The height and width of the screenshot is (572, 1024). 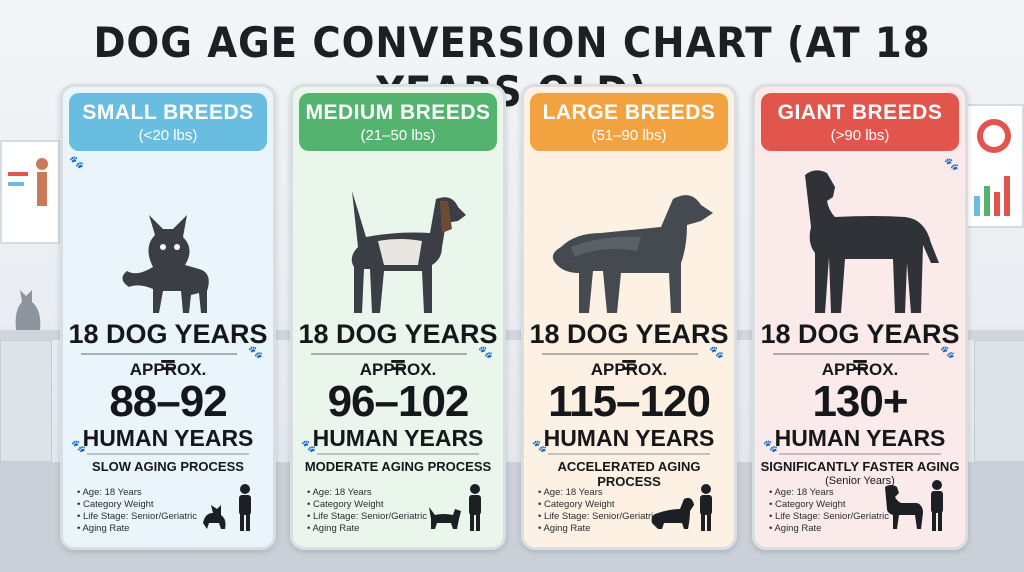 I want to click on cat-silhouette-icon, so click(x=28, y=310).